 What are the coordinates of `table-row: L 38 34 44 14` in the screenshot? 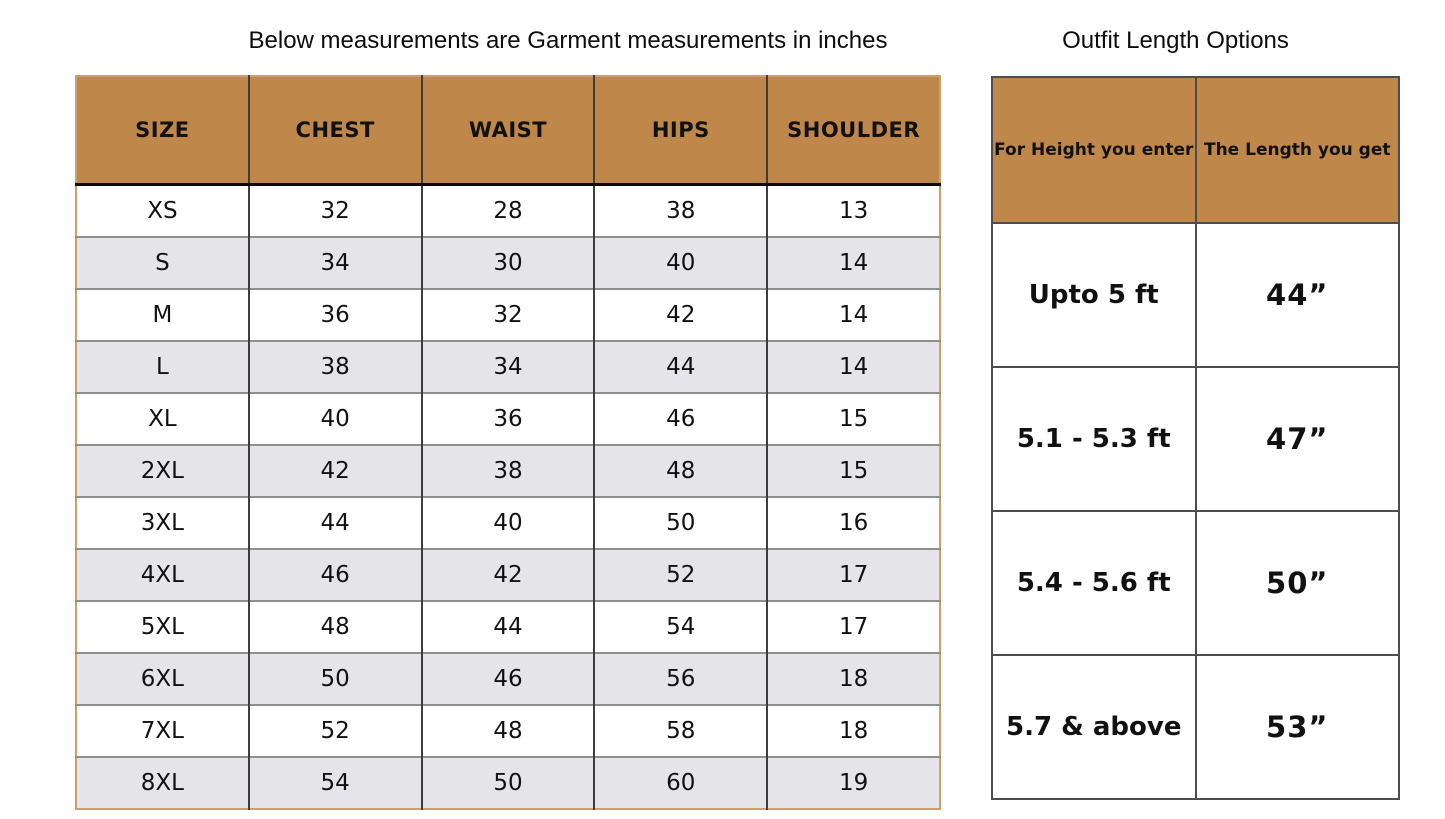 It's located at (508, 366).